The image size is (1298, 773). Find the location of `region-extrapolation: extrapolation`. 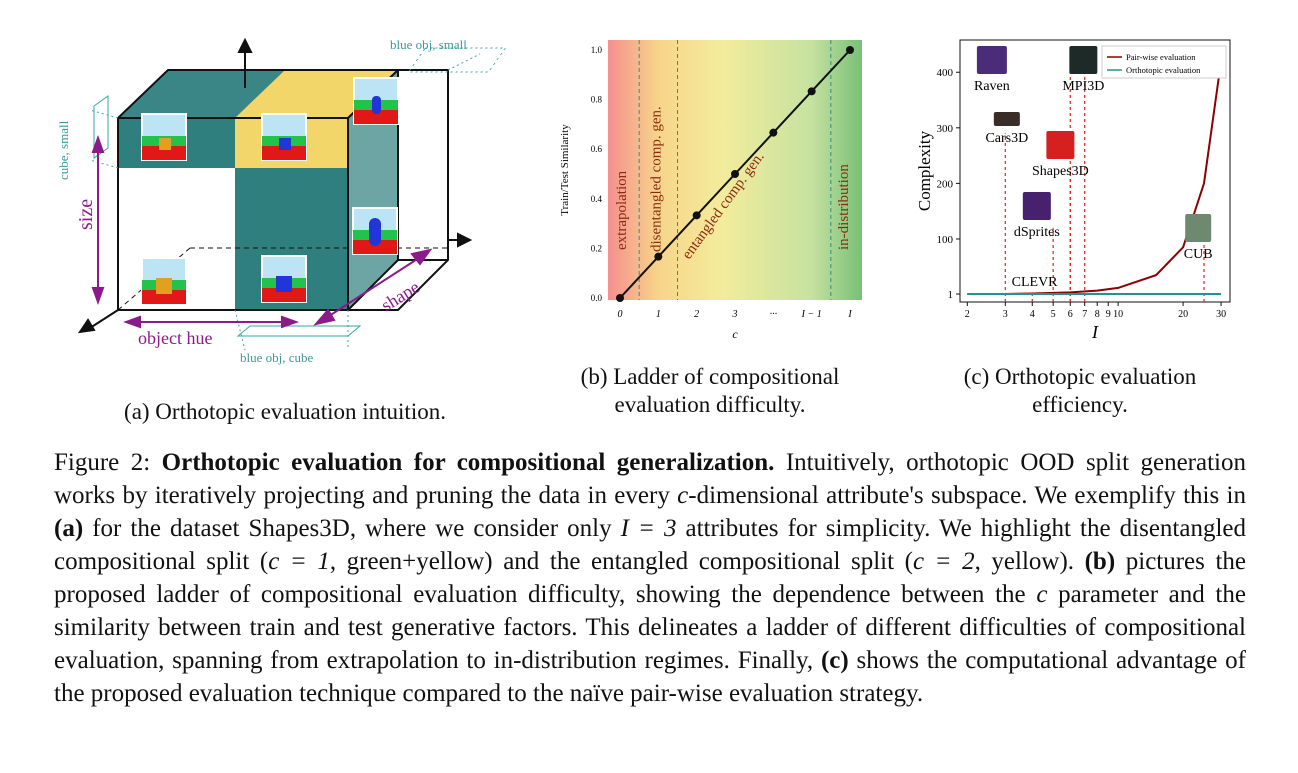

region-extrapolation: extrapolation is located at coordinates (622, 210).